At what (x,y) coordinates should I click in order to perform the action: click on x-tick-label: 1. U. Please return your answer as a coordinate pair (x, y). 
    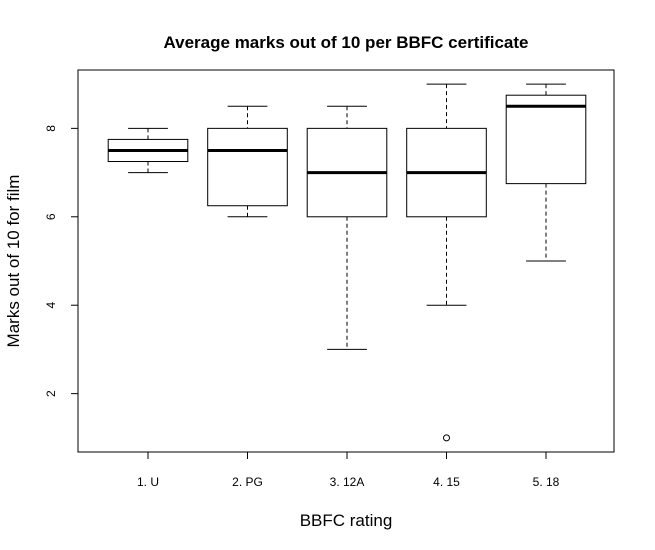
    Looking at the image, I should click on (148, 482).